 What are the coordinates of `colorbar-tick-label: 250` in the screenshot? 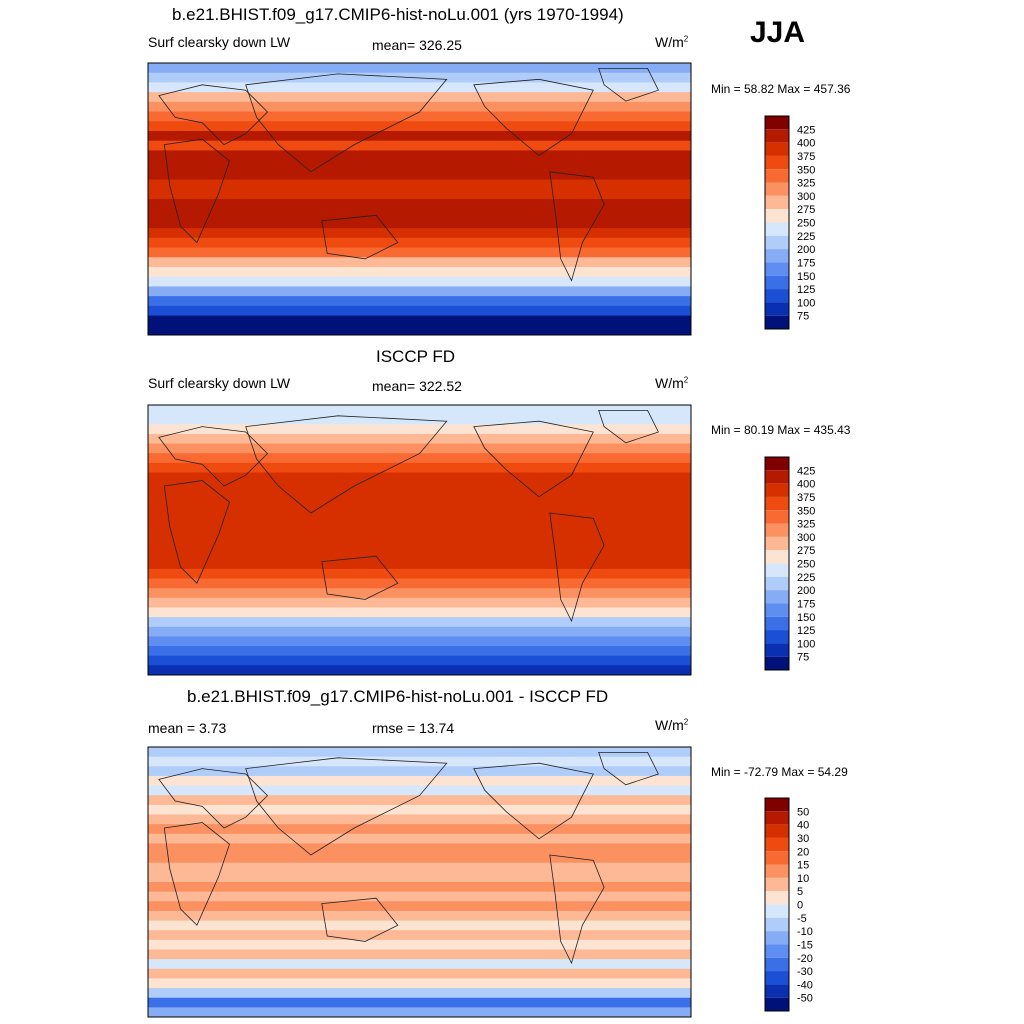 It's located at (806, 224).